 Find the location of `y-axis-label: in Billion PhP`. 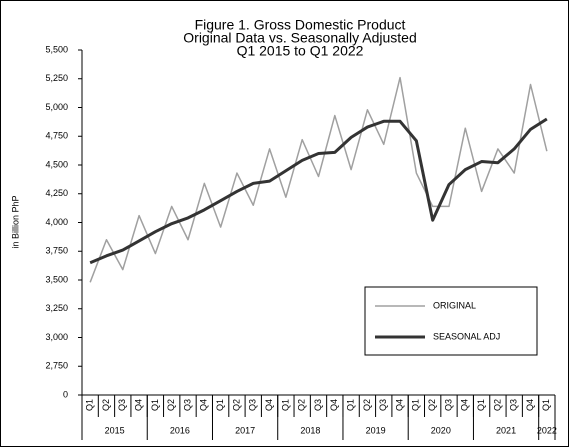

y-axis-label: in Billion PhP is located at coordinates (15, 221).